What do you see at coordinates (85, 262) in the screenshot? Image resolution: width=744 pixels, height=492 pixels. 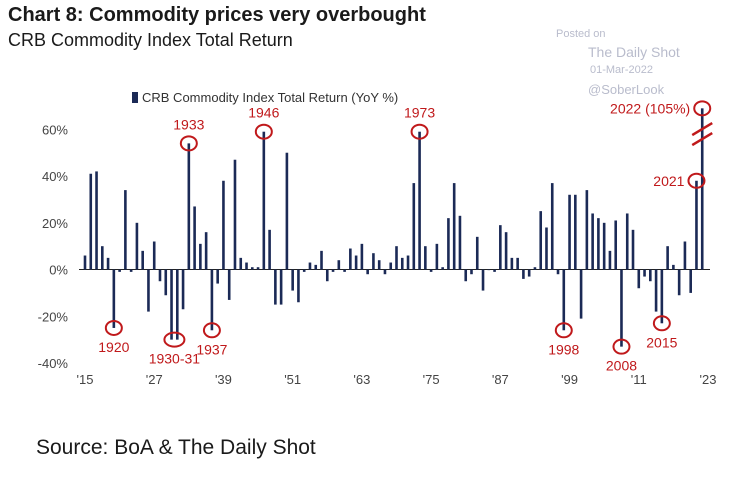 I see `bar-1915` at bounding box center [85, 262].